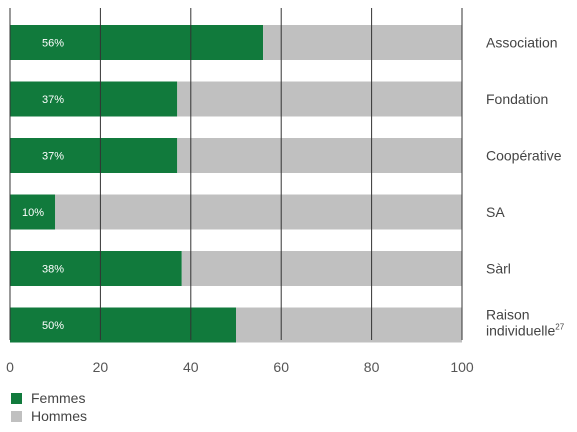 The width and height of the screenshot is (577, 432). What do you see at coordinates (508, 315) in the screenshot?
I see `category-label-5: Raison` at bounding box center [508, 315].